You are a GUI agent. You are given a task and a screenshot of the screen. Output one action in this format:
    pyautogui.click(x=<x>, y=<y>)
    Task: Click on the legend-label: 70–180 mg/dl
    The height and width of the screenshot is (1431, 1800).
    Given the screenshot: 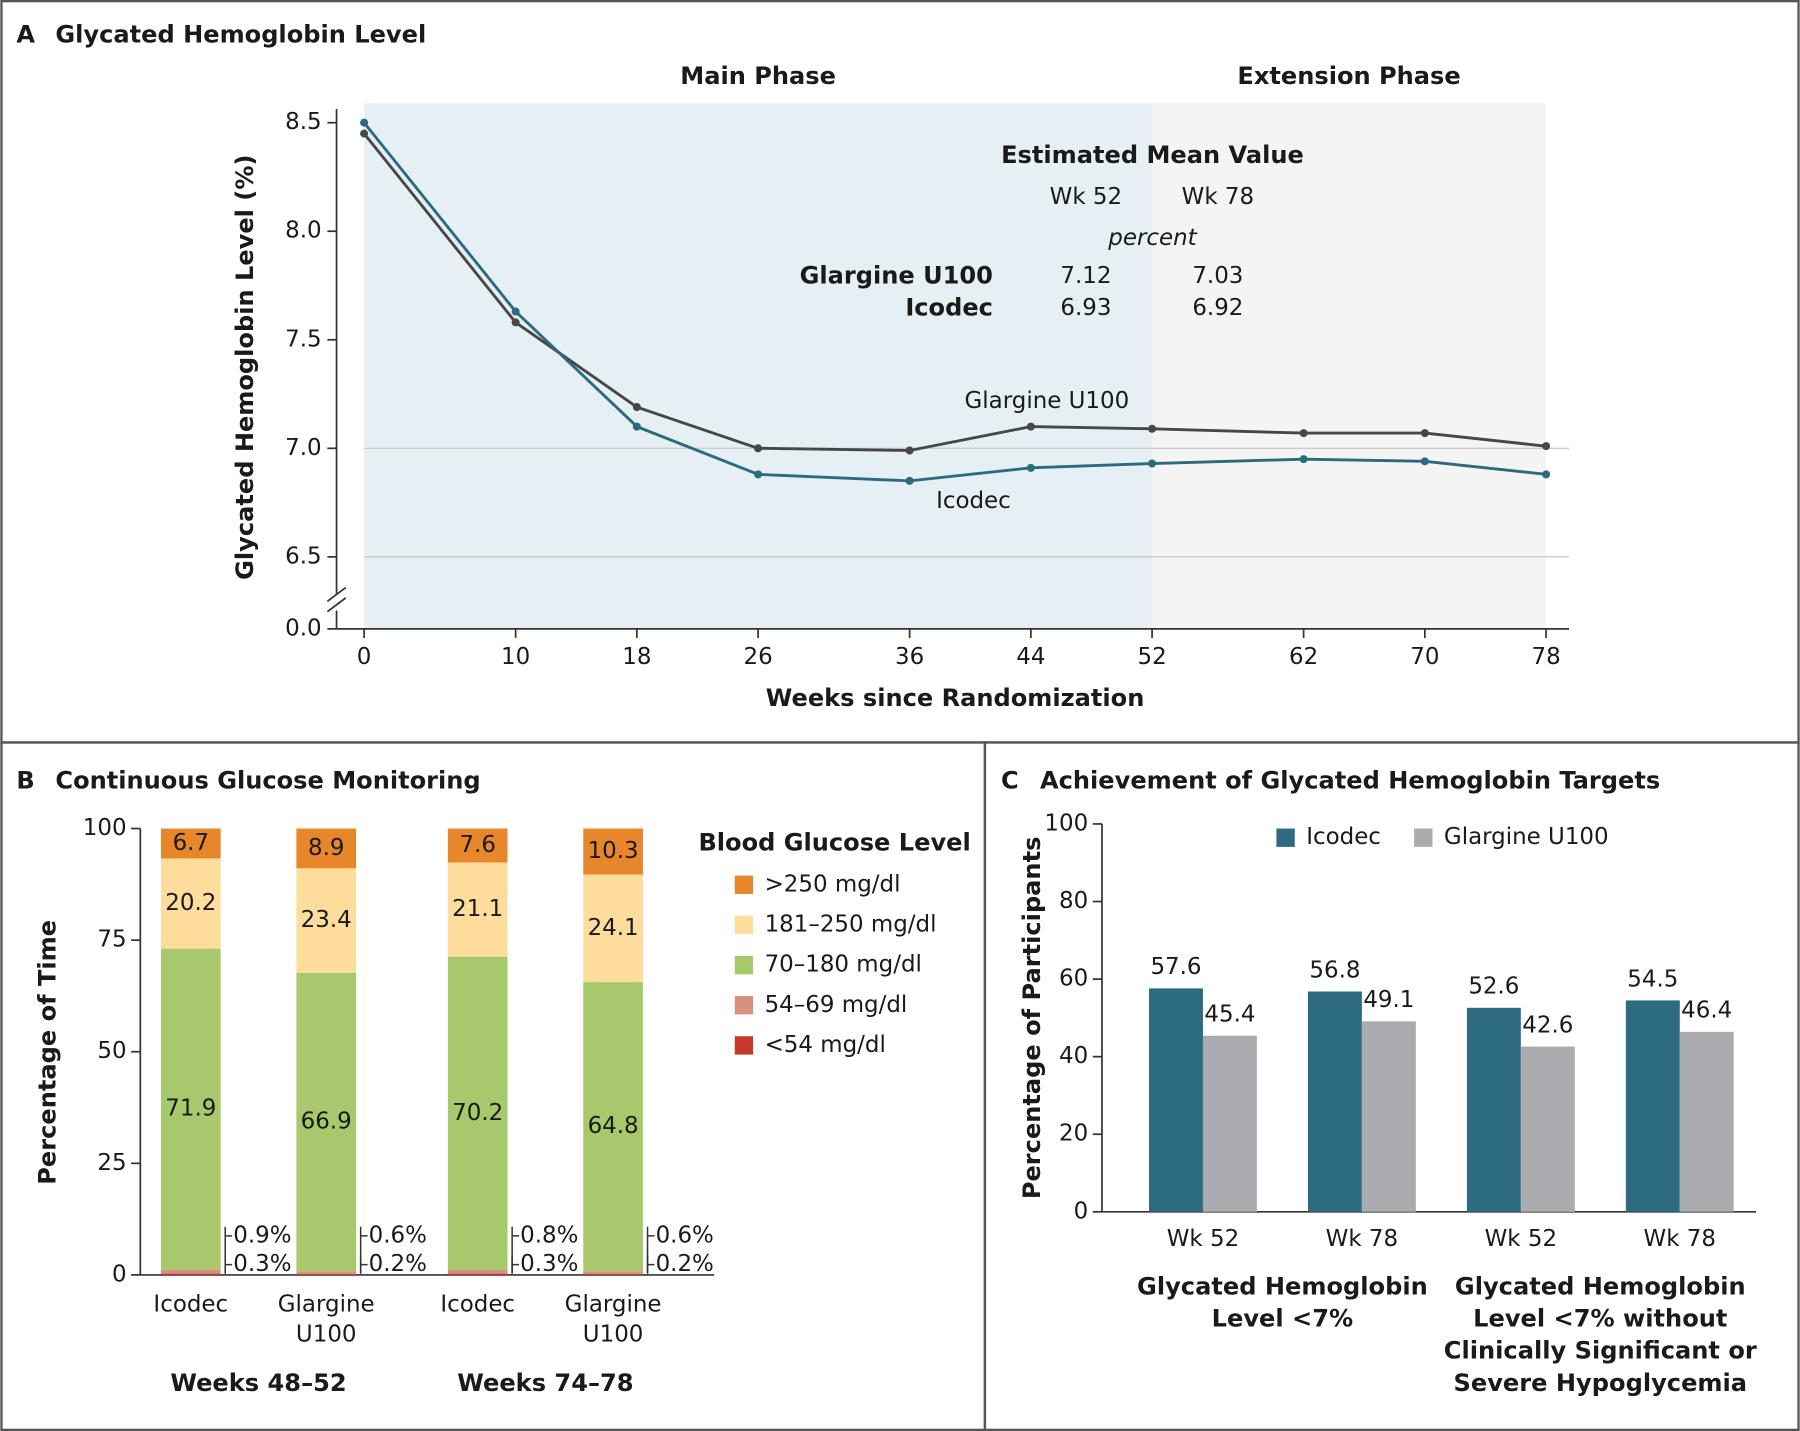 What is the action you would take?
    pyautogui.click(x=843, y=965)
    